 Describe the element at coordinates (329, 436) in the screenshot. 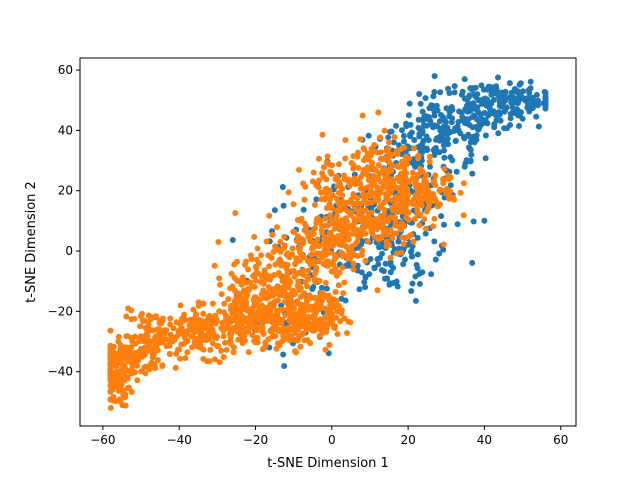

I see `x-axis-ticks: −60 −40 −20 0 20 40 60` at that location.